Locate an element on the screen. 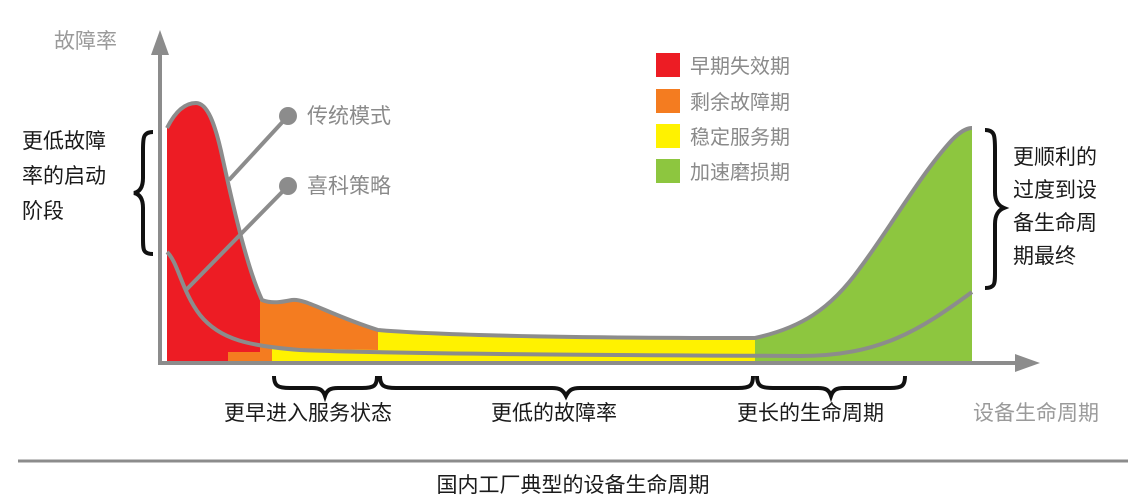 Image resolution: width=1146 pixels, height=500 pixels. legend-swatch-wear is located at coordinates (668, 171).